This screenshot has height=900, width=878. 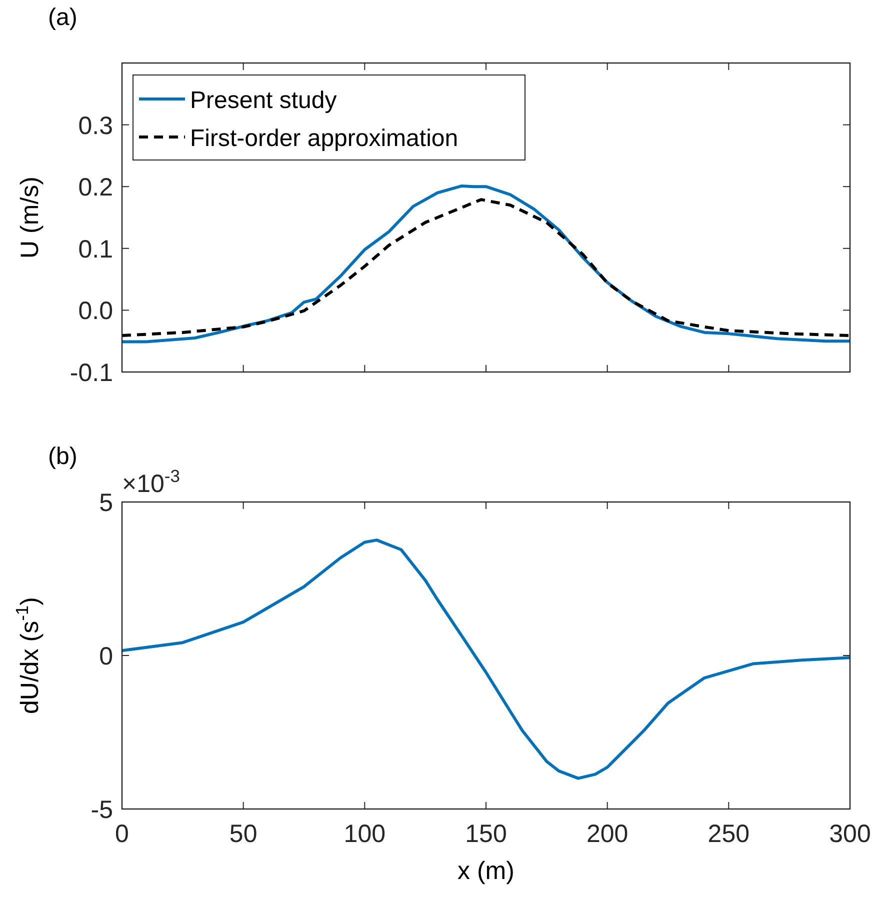 What do you see at coordinates (95, 249) in the screenshot?
I see `y-tick-label: 0.1` at bounding box center [95, 249].